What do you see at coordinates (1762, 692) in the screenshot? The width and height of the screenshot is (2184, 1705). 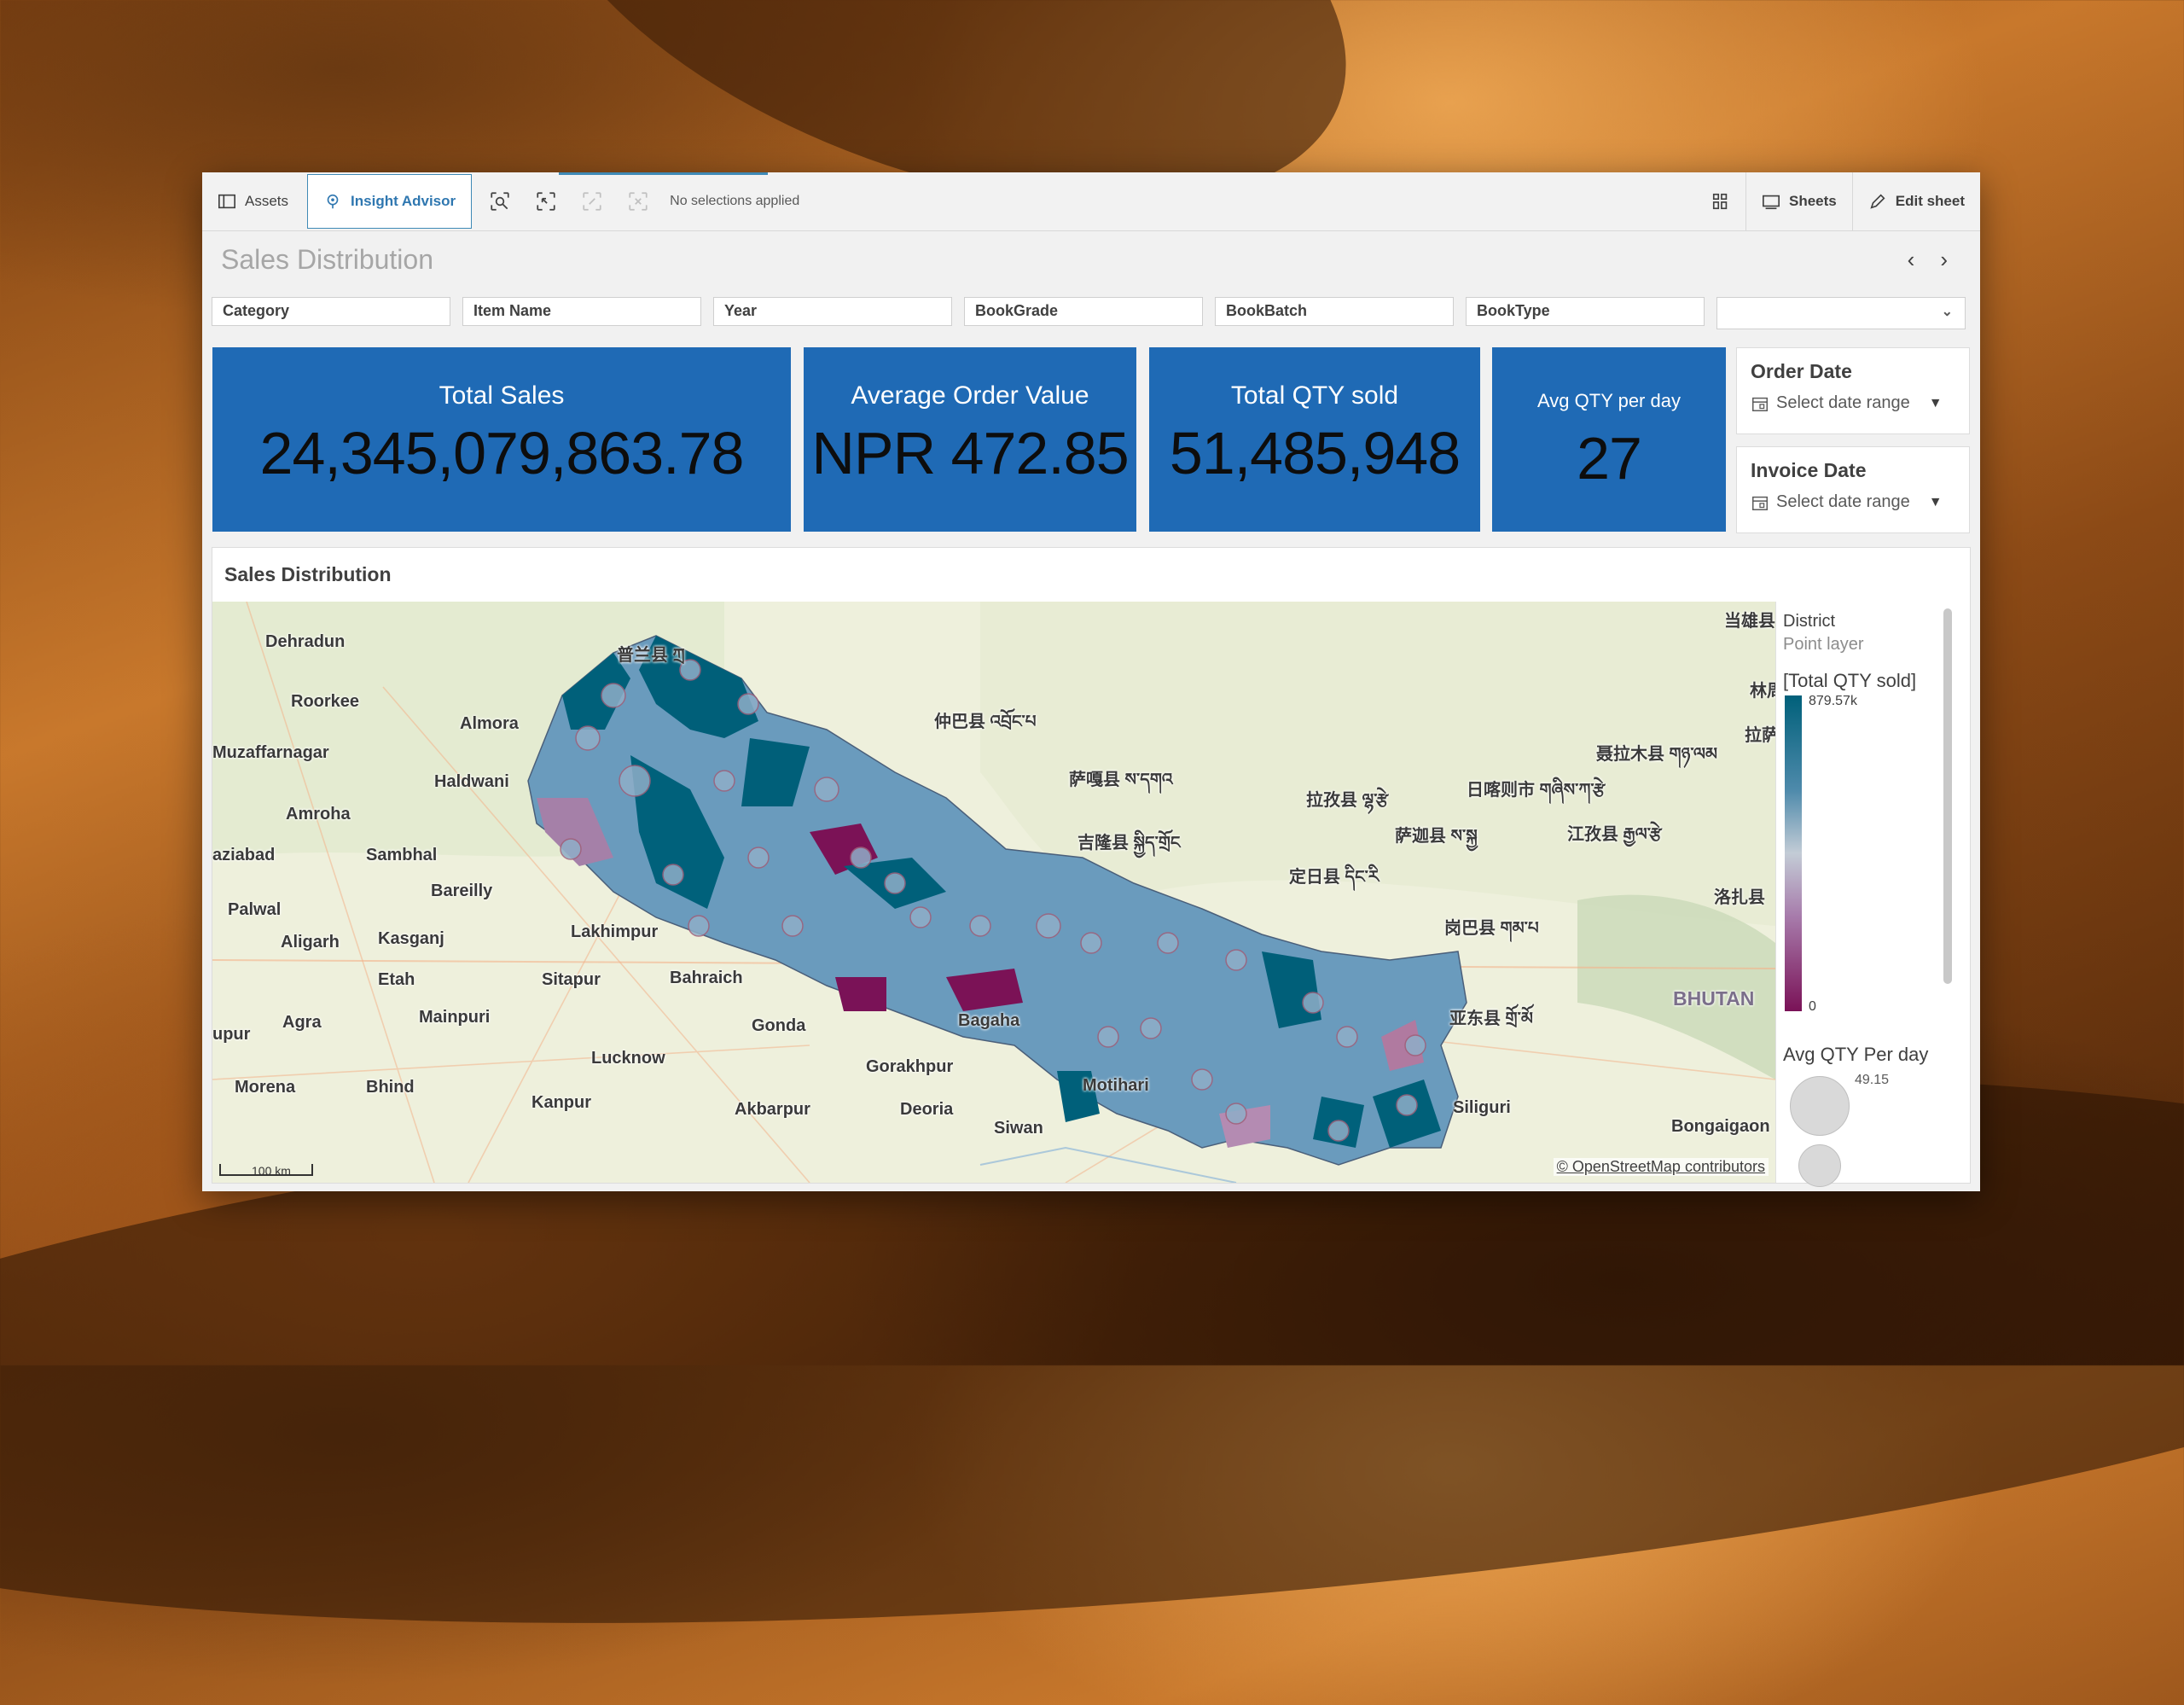 I see `map-label: 林周` at bounding box center [1762, 692].